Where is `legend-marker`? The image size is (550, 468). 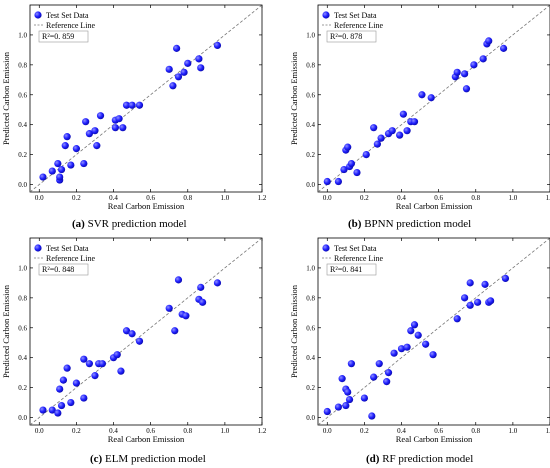
legend-marker is located at coordinates (38, 248).